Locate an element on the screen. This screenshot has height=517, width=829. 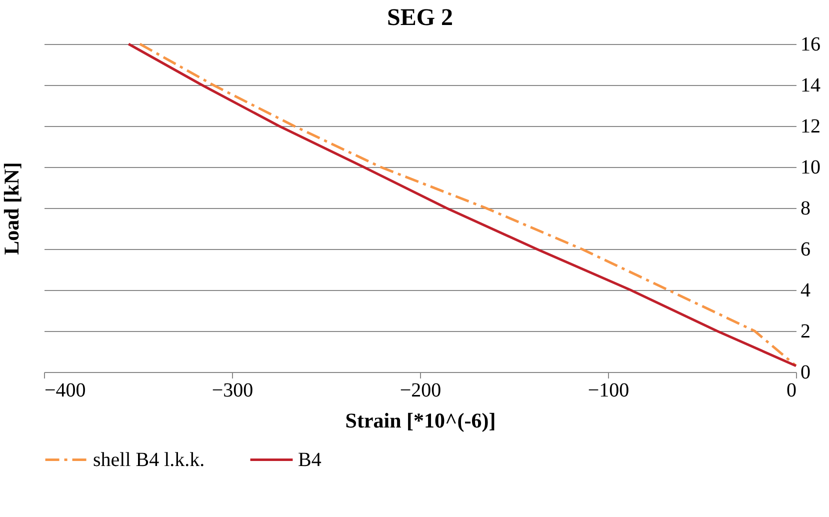
y-tick-label: 0 is located at coordinates (805, 373).